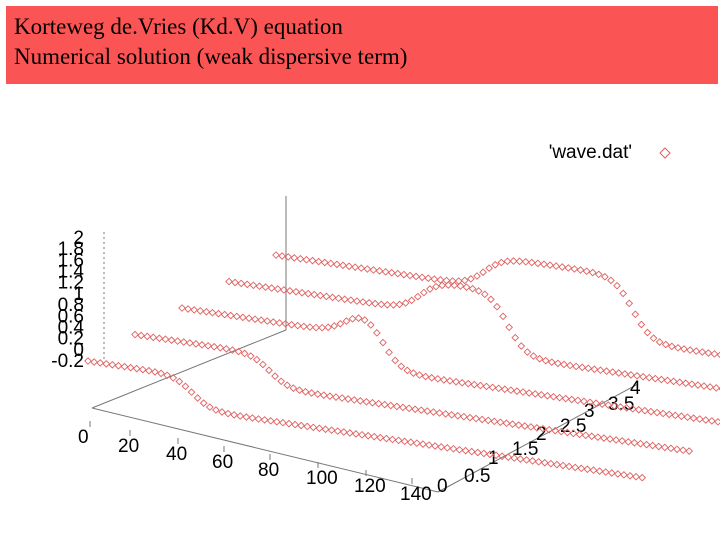 The width and height of the screenshot is (720, 540). What do you see at coordinates (128, 446) in the screenshot?
I see `x-tick-label: 20` at bounding box center [128, 446].